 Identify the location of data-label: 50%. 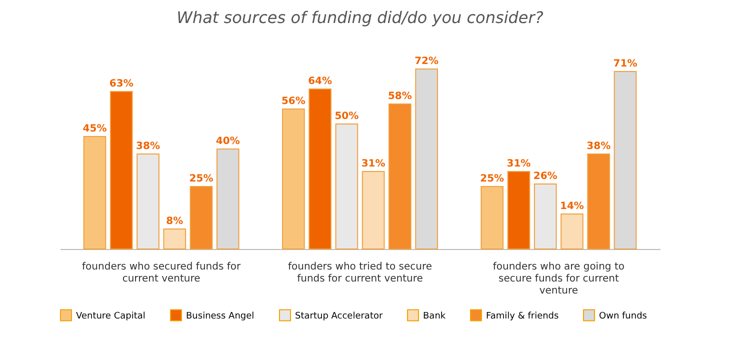
(346, 116).